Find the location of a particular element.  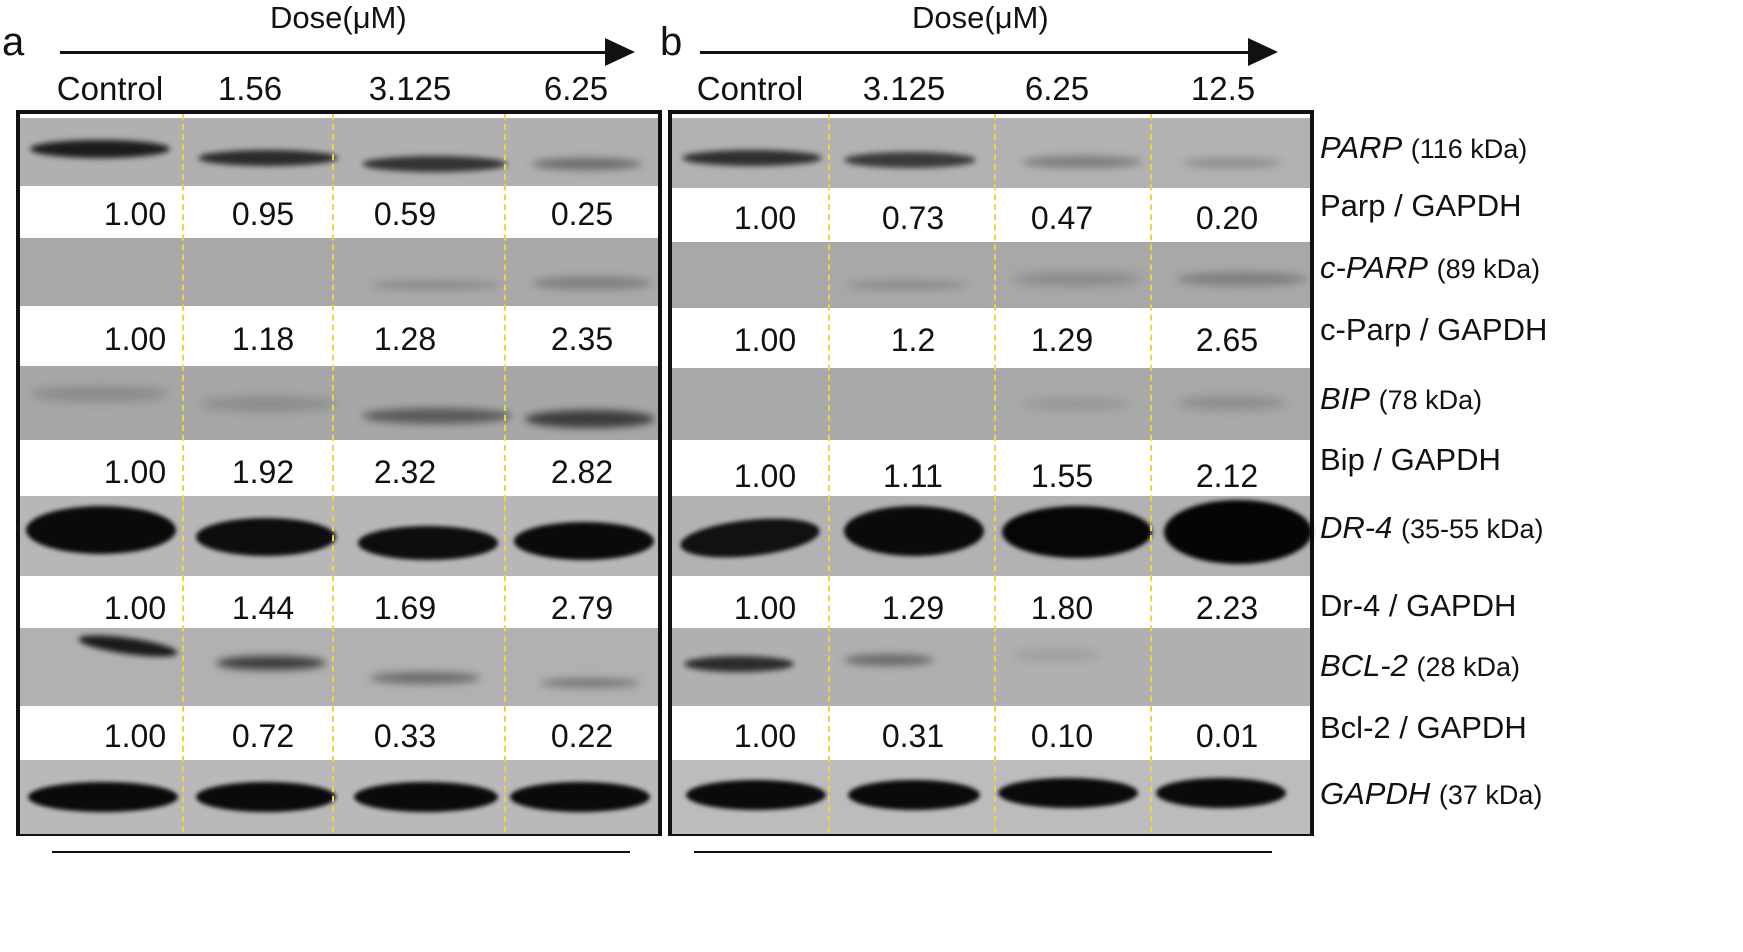

column-label-a-dose3: 6.25 is located at coordinates (576, 88).